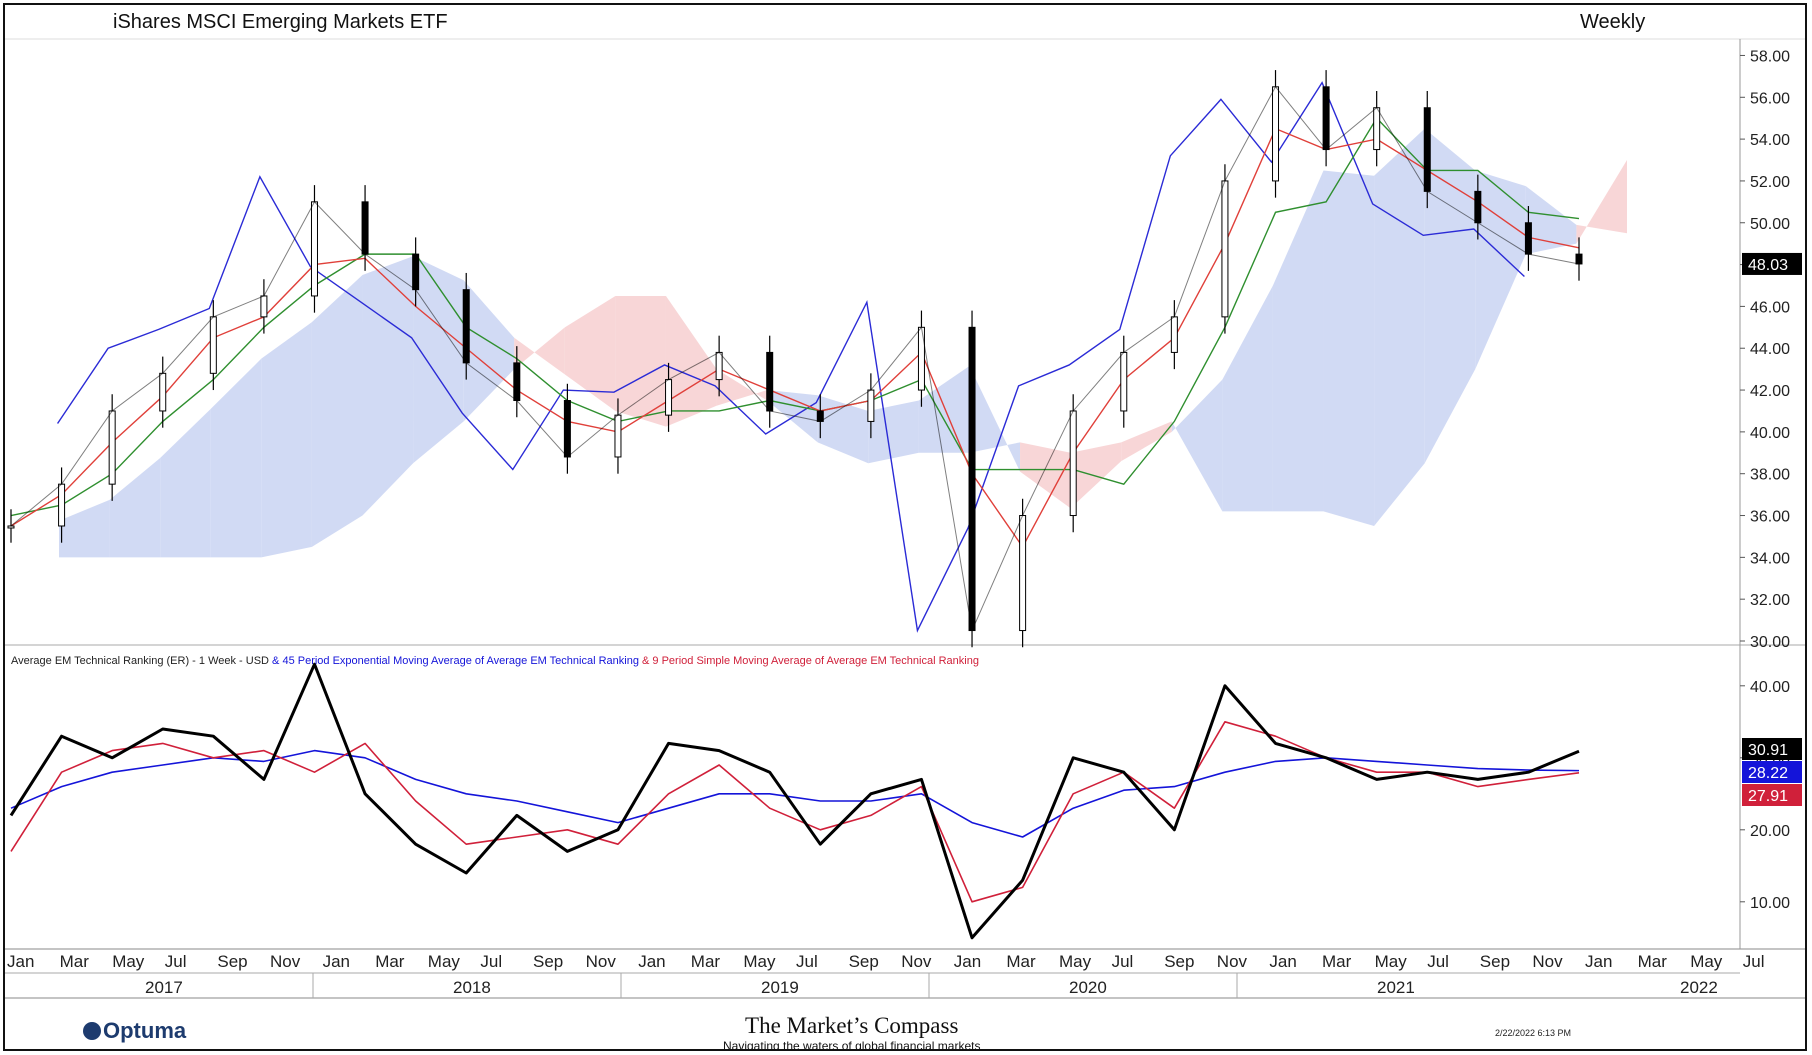 This screenshot has width=1812, height=1055. I want to click on brand-name: The Market’s Compass, so click(852, 1025).